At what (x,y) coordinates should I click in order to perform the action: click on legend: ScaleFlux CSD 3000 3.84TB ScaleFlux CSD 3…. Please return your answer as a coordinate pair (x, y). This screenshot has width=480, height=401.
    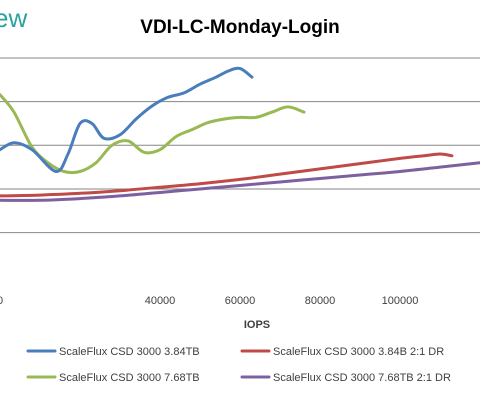
    Looking at the image, I should click on (238, 365).